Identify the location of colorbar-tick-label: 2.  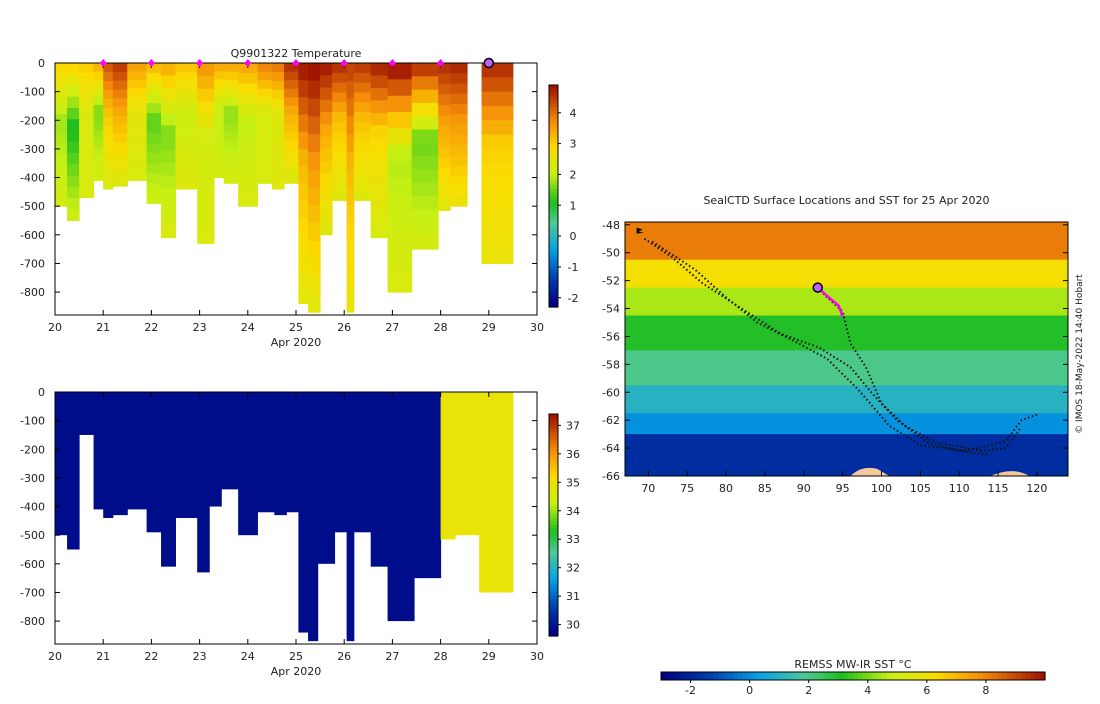
(573, 174).